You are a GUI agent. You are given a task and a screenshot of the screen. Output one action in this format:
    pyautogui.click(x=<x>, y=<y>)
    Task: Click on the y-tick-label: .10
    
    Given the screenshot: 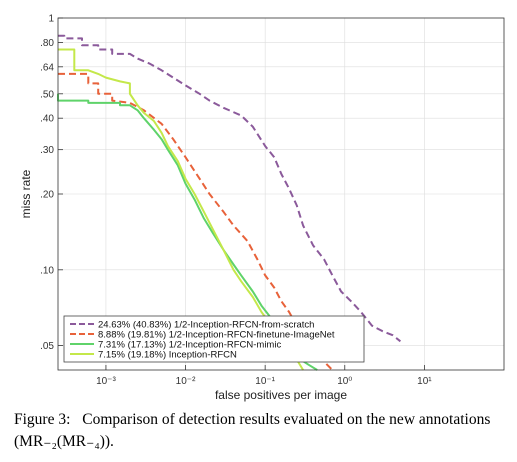 What is the action you would take?
    pyautogui.click(x=47, y=270)
    